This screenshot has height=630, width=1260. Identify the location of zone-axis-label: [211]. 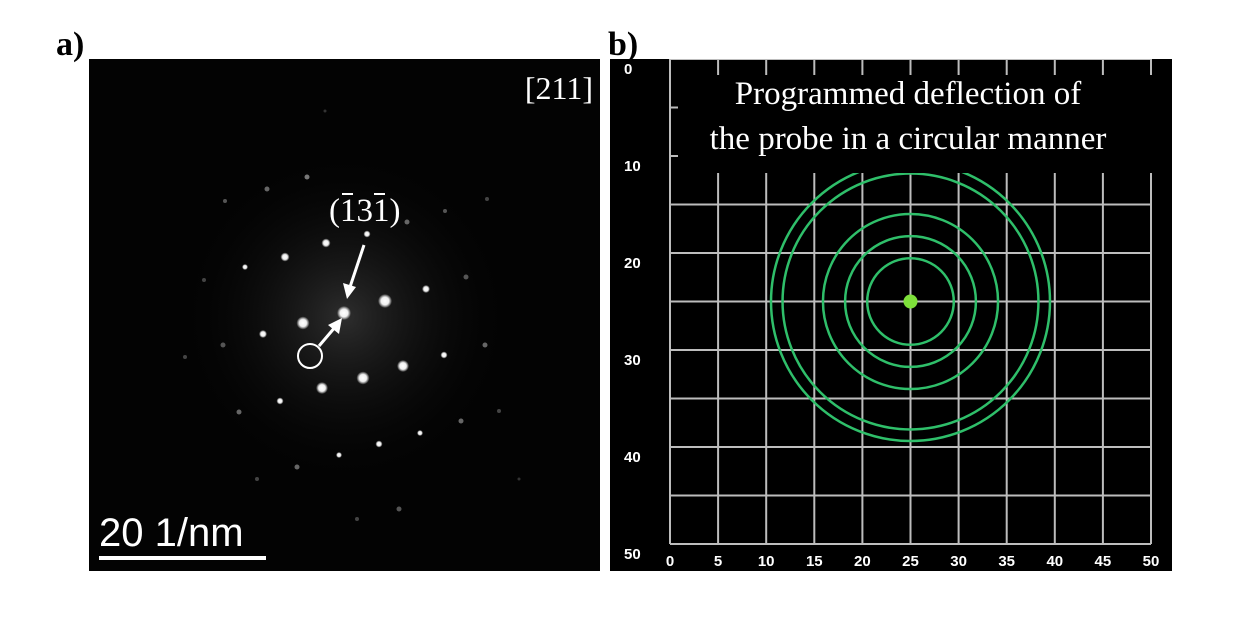
(559, 88).